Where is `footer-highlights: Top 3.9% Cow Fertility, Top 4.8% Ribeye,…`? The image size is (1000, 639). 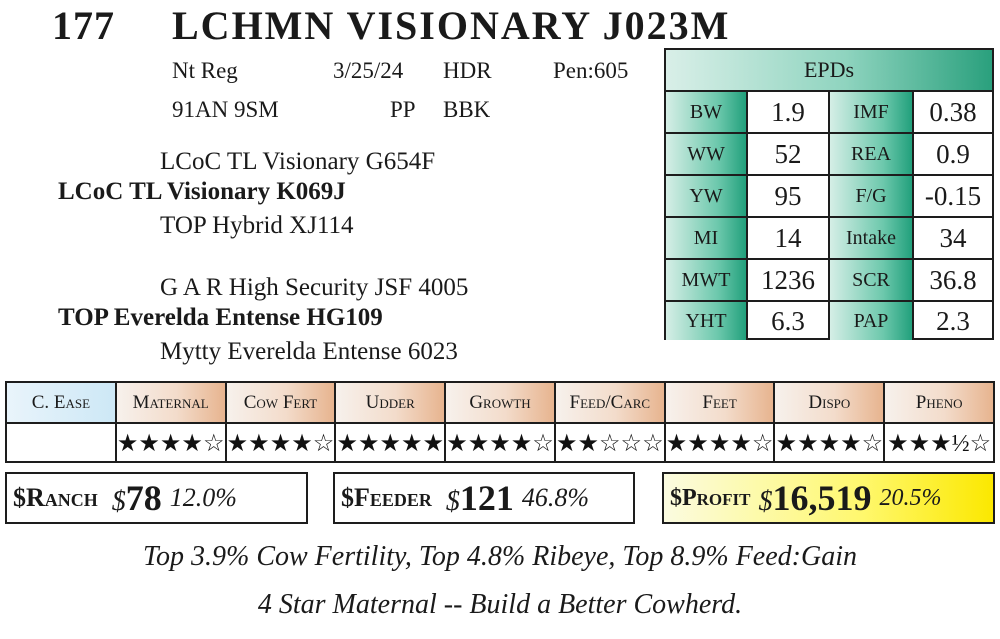
footer-highlights: Top 3.9% Cow Fertility, Top 4.8% Ribeye,… is located at coordinates (500, 556).